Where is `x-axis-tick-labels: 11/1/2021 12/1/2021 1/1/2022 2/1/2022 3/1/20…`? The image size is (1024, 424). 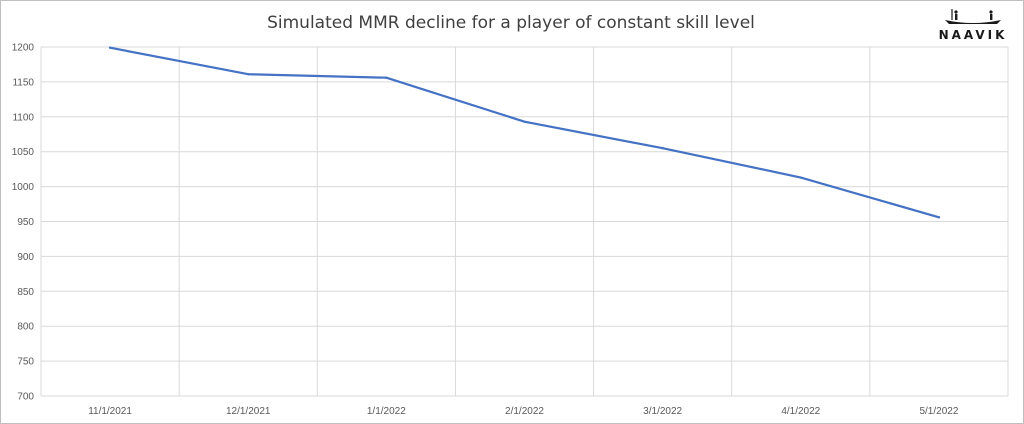 x-axis-tick-labels: 11/1/2021 12/1/2021 1/1/2022 2/1/2022 3/1/20… is located at coordinates (523, 411).